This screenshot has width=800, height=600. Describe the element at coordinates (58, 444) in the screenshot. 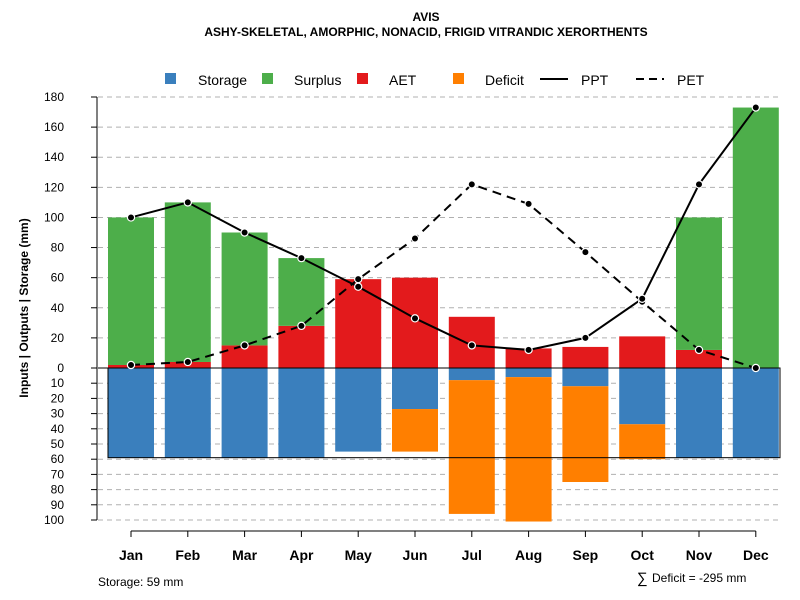

I see `y-tick-label: 50` at that location.